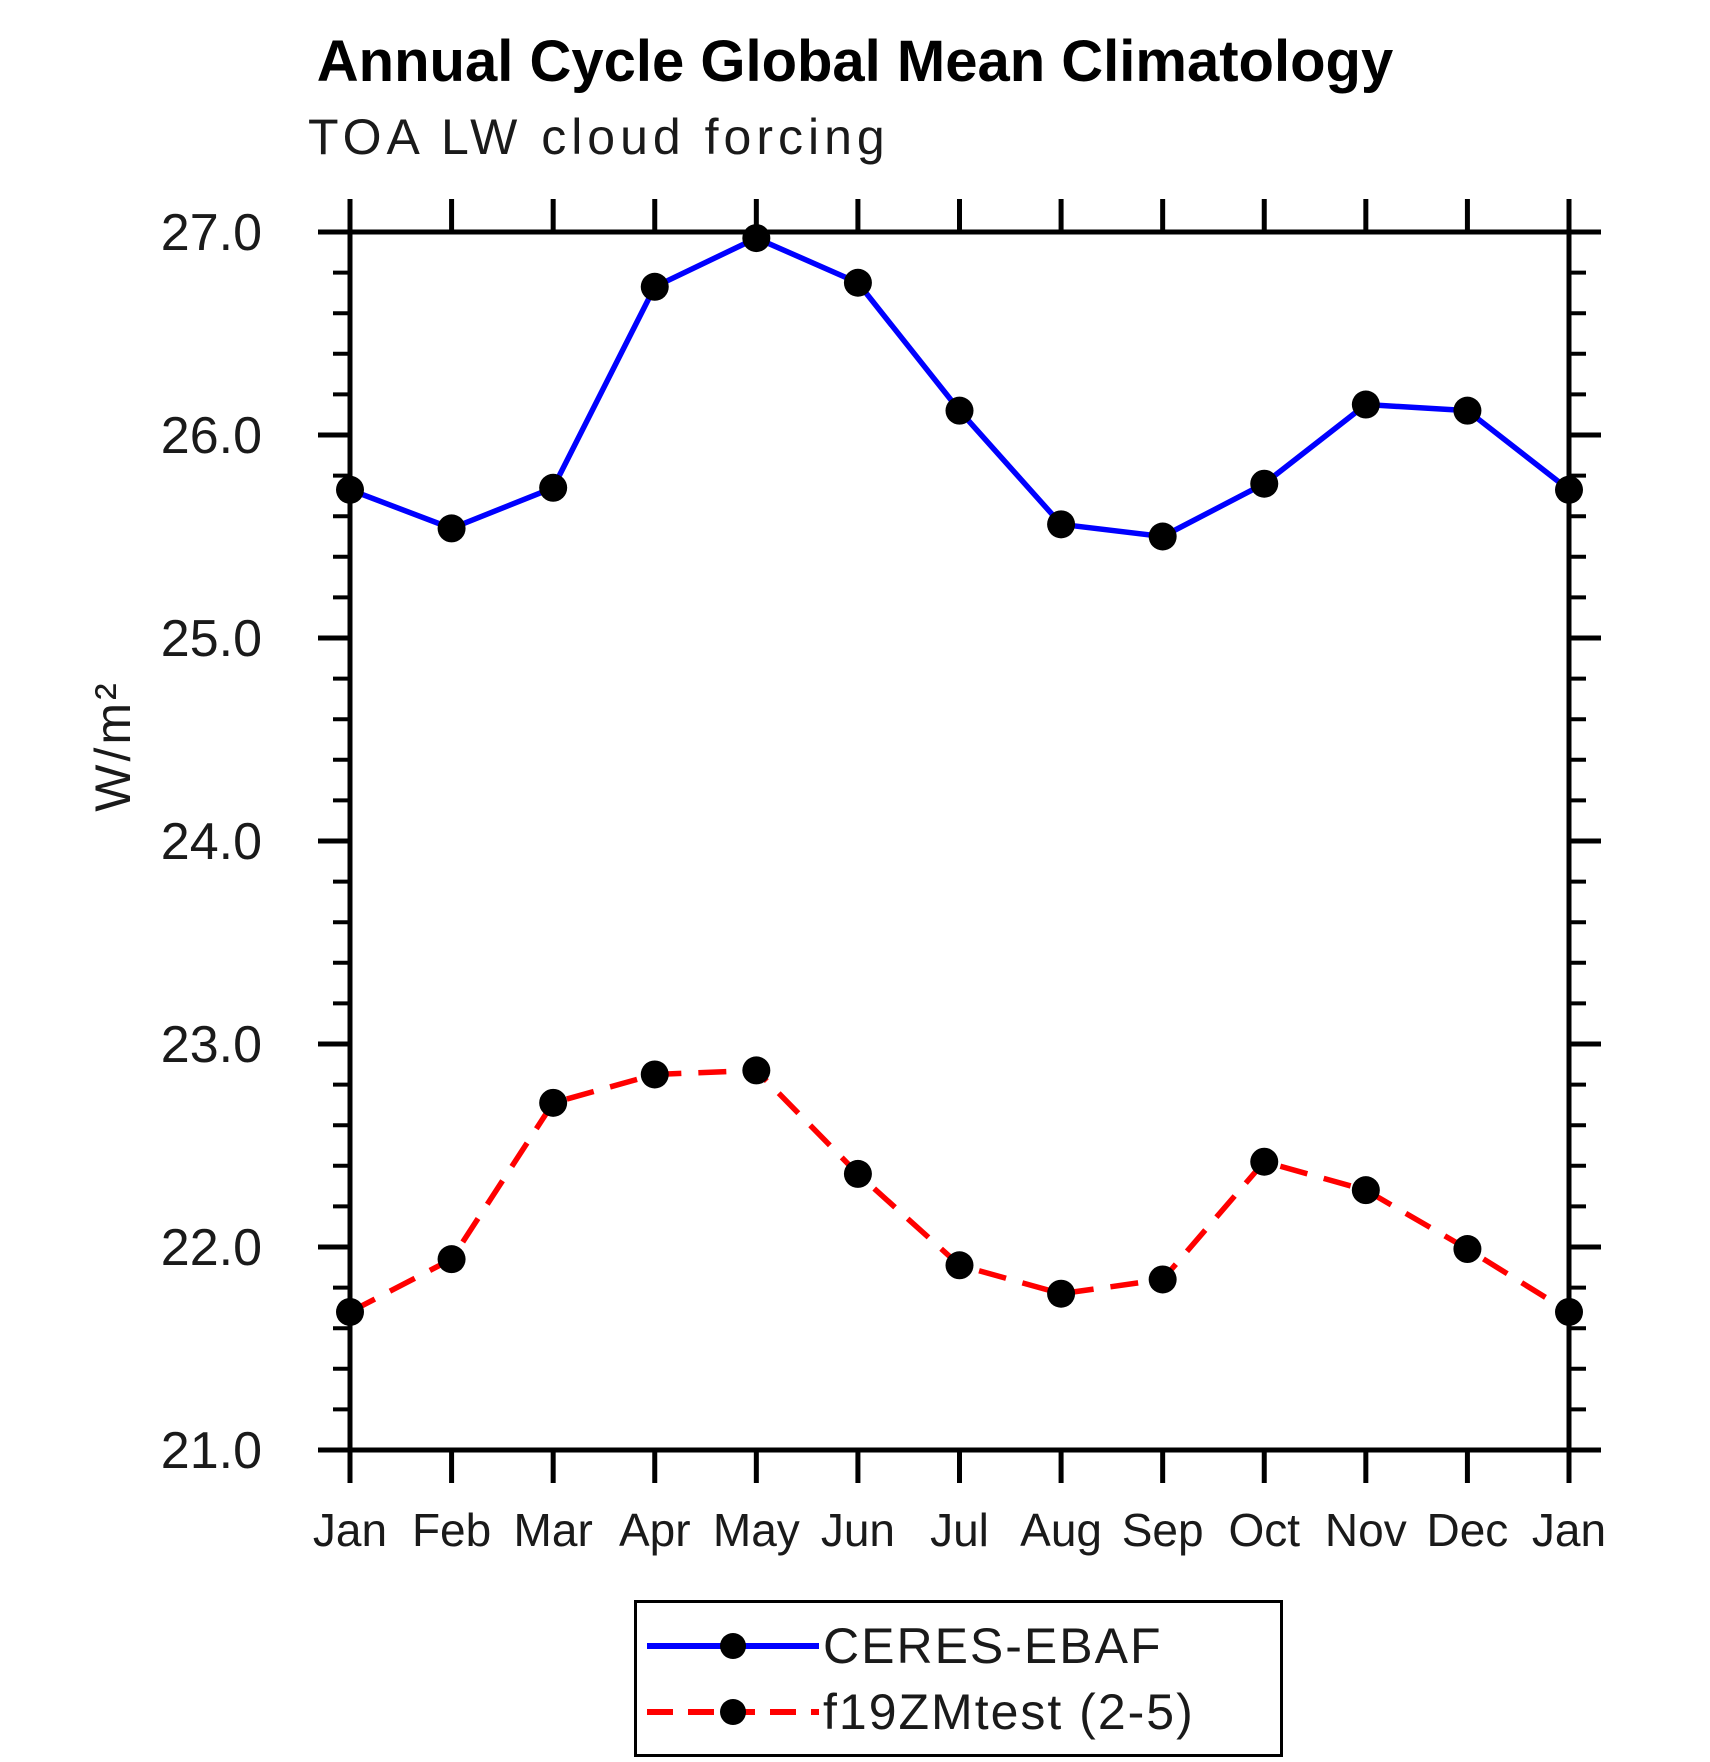 Image resolution: width=1710 pixels, height=1762 pixels. I want to click on y-tick-label: 22.0, so click(211, 1248).